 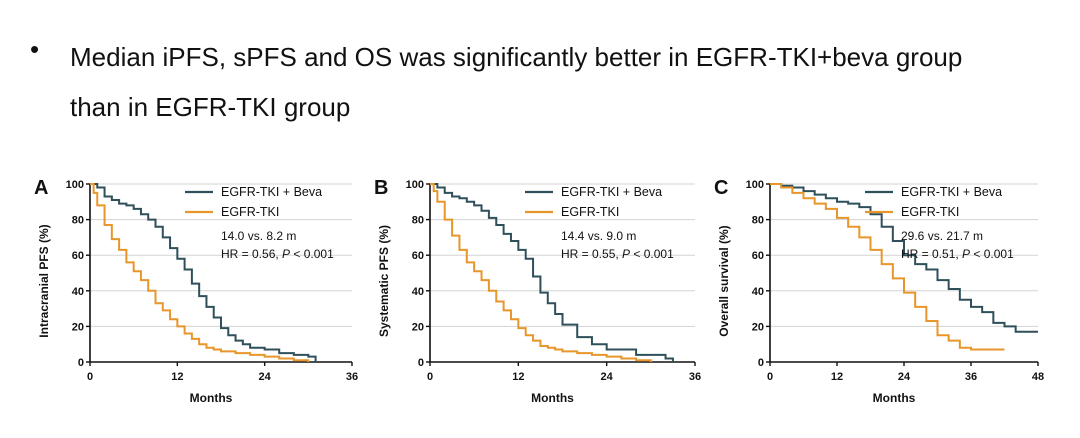 What do you see at coordinates (931, 254) in the screenshot?
I see `hr-value: HR = 0.51,` at bounding box center [931, 254].